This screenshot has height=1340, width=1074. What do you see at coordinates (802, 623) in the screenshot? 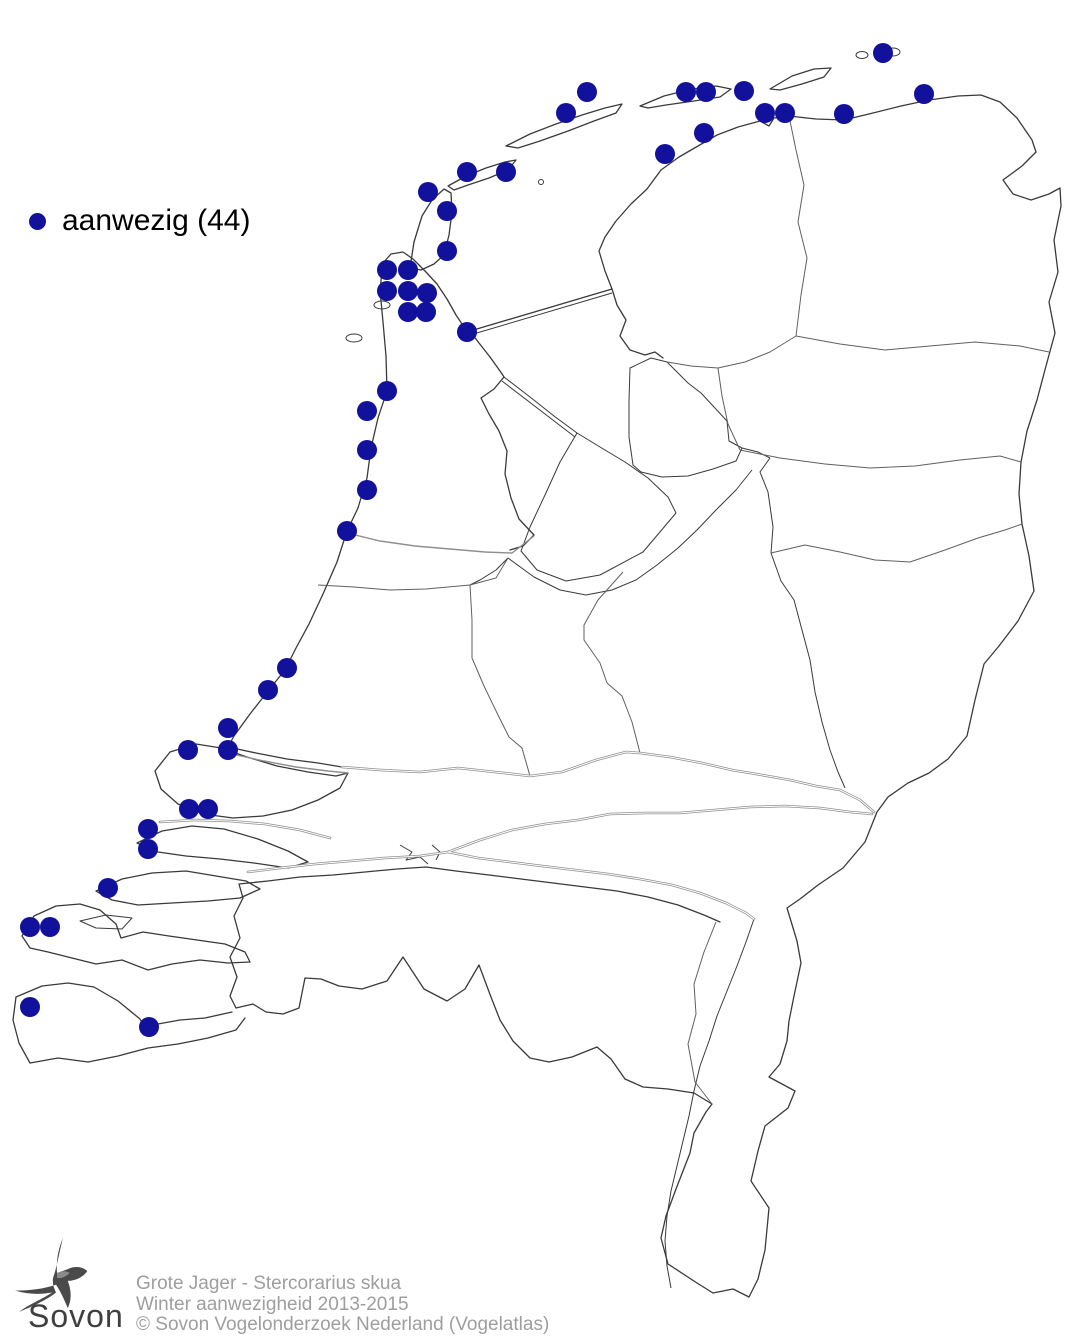
I see `ijssel-river` at bounding box center [802, 623].